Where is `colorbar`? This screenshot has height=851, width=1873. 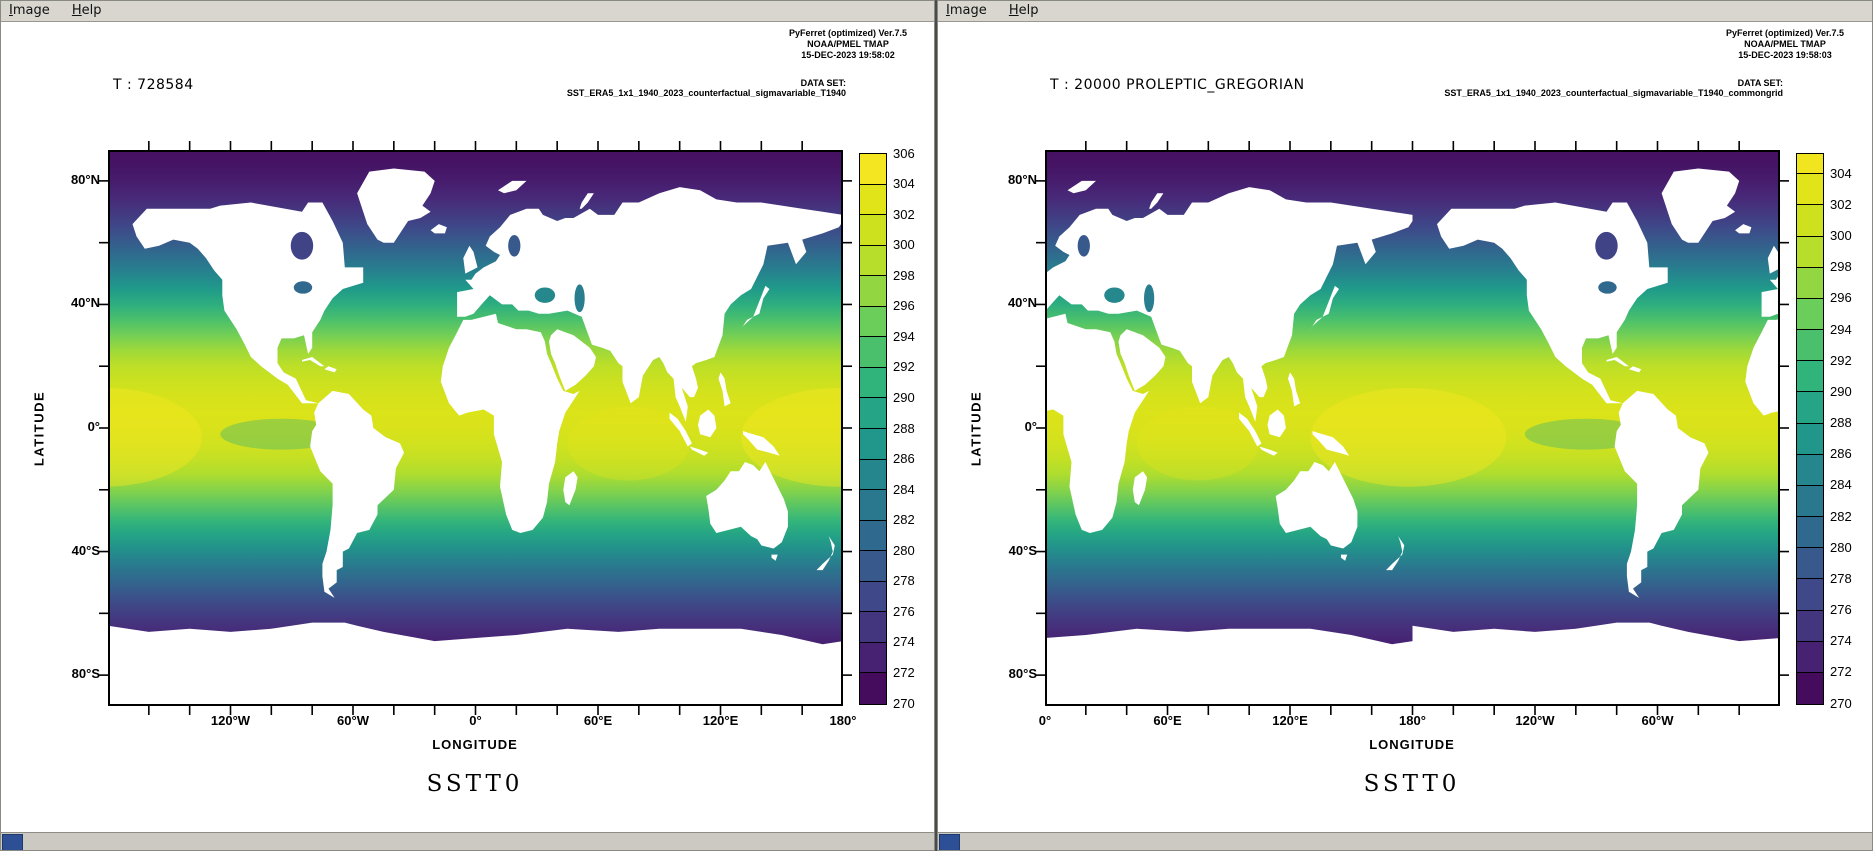 colorbar is located at coordinates (1810, 429).